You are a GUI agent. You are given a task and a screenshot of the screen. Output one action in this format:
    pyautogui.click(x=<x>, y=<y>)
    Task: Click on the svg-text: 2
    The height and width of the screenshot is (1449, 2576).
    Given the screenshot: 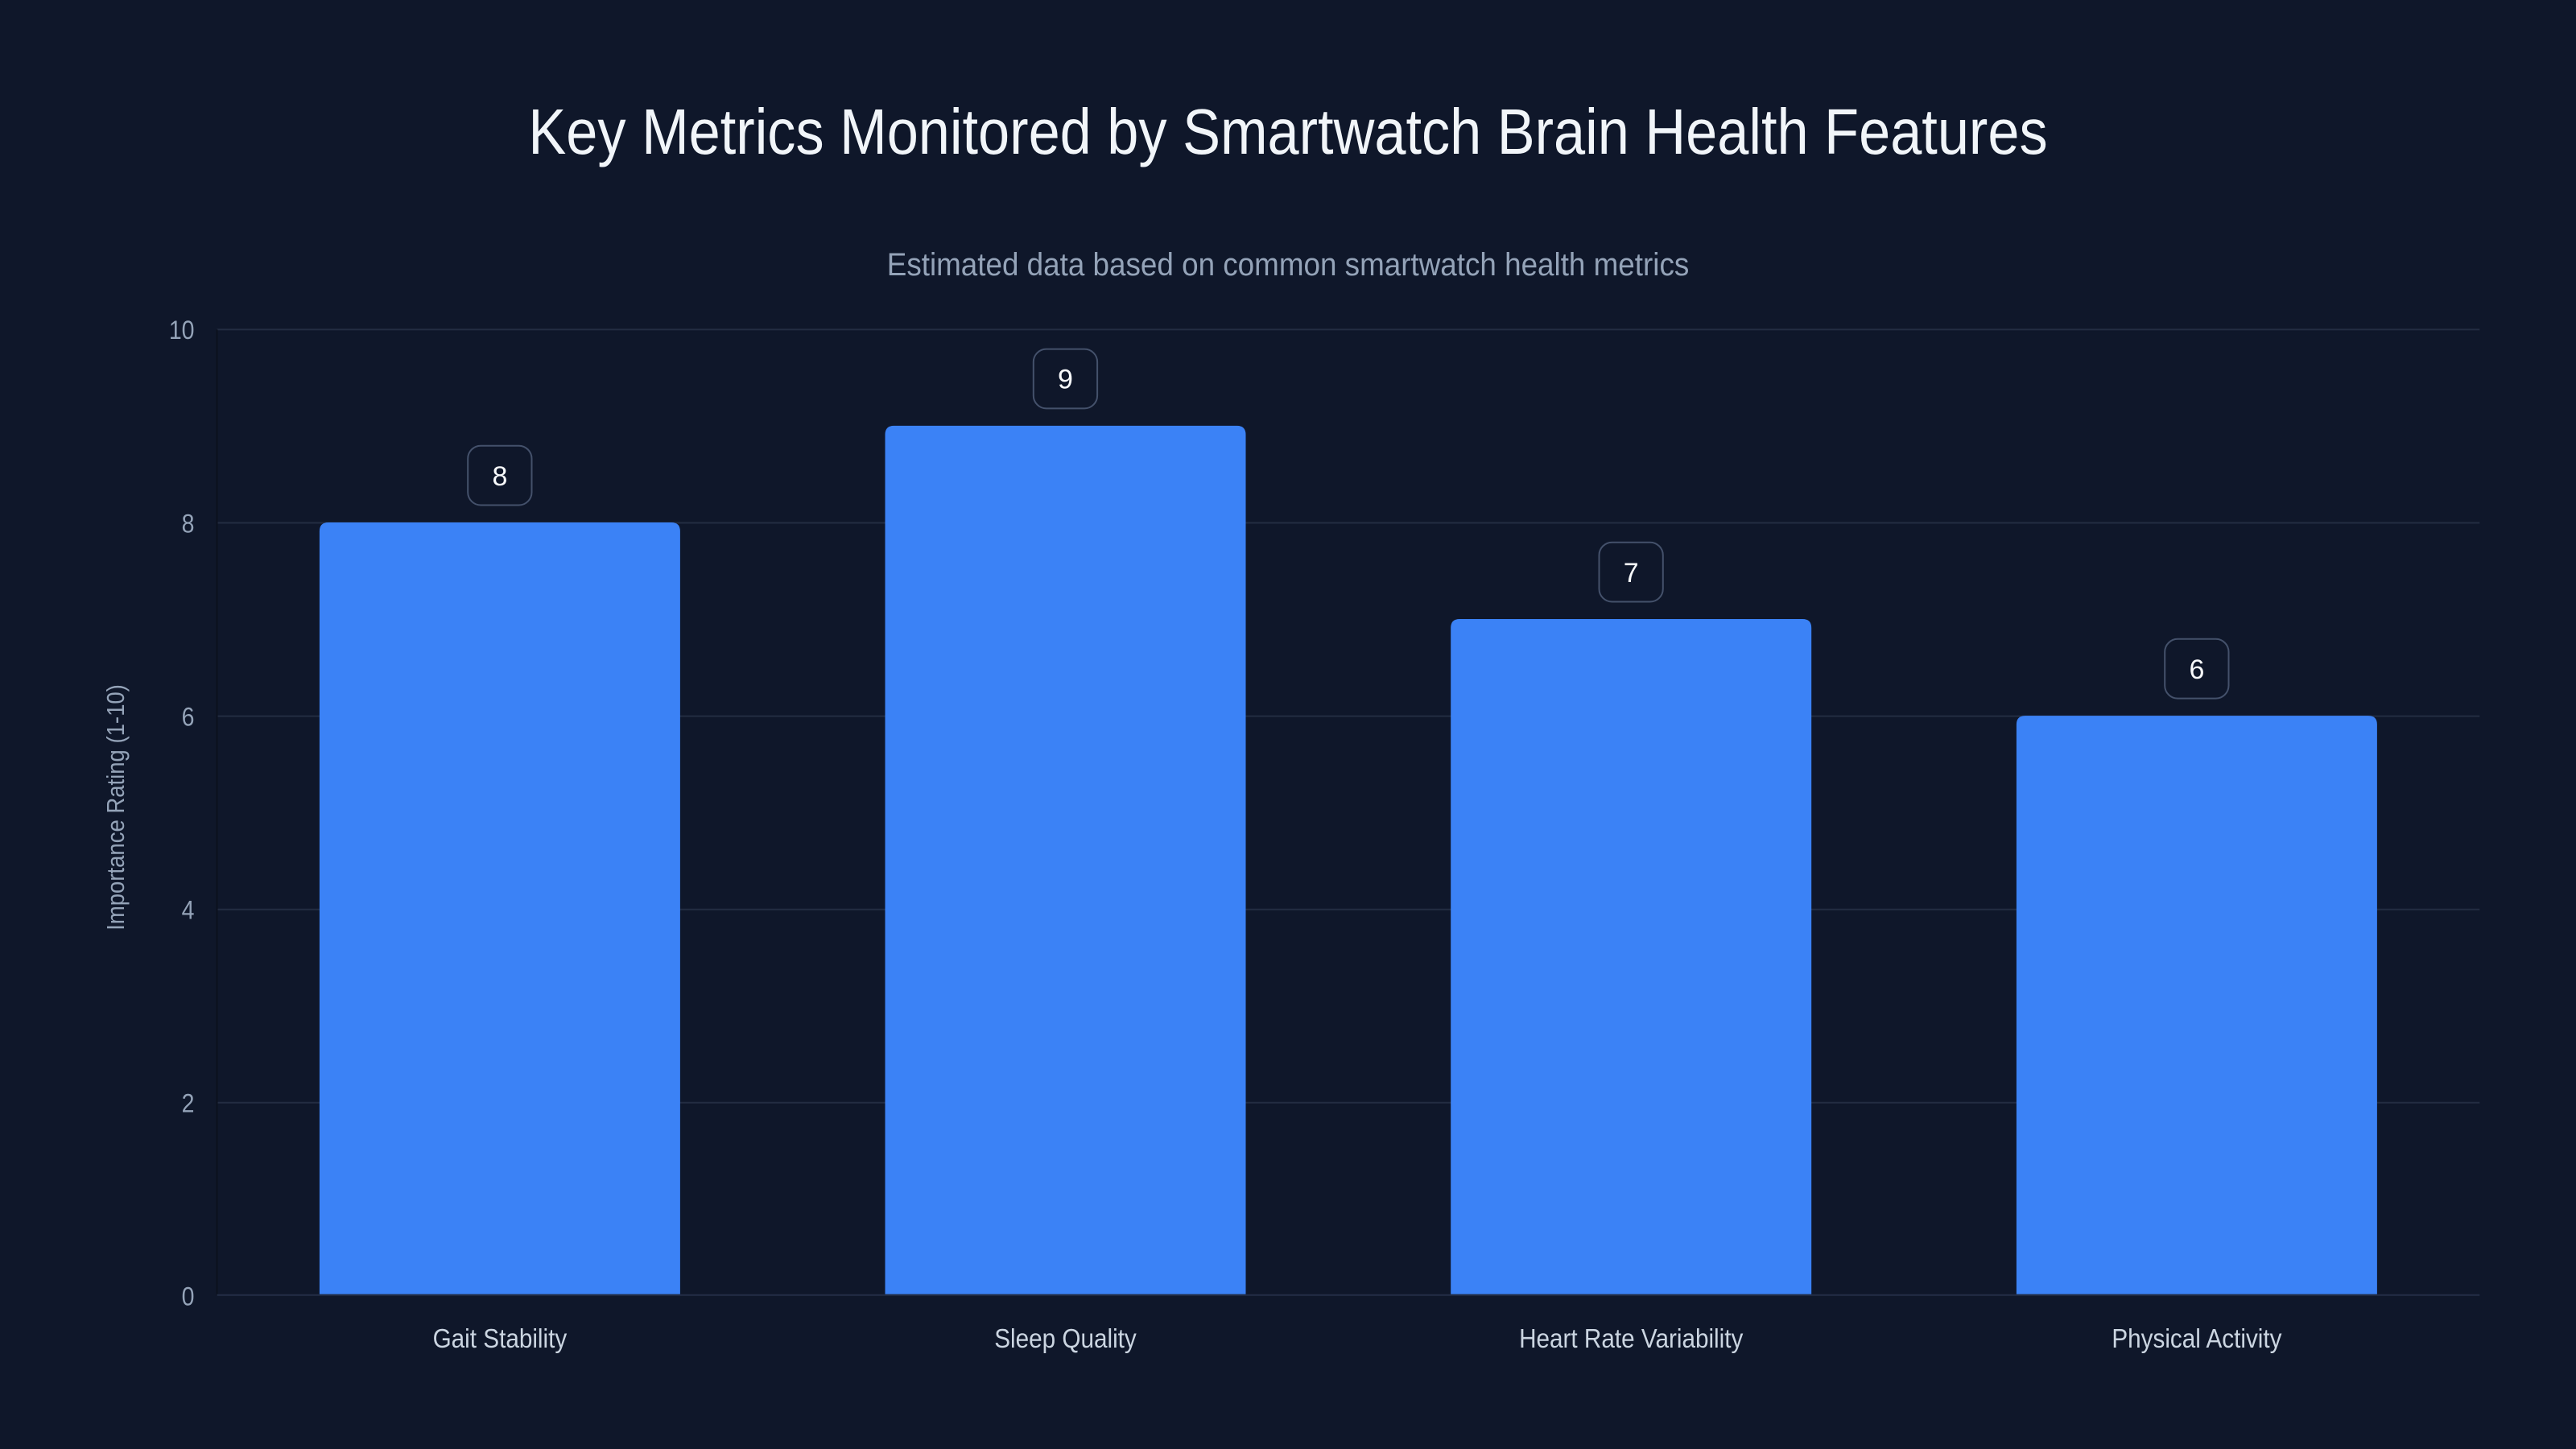 What is the action you would take?
    pyautogui.click(x=188, y=1104)
    